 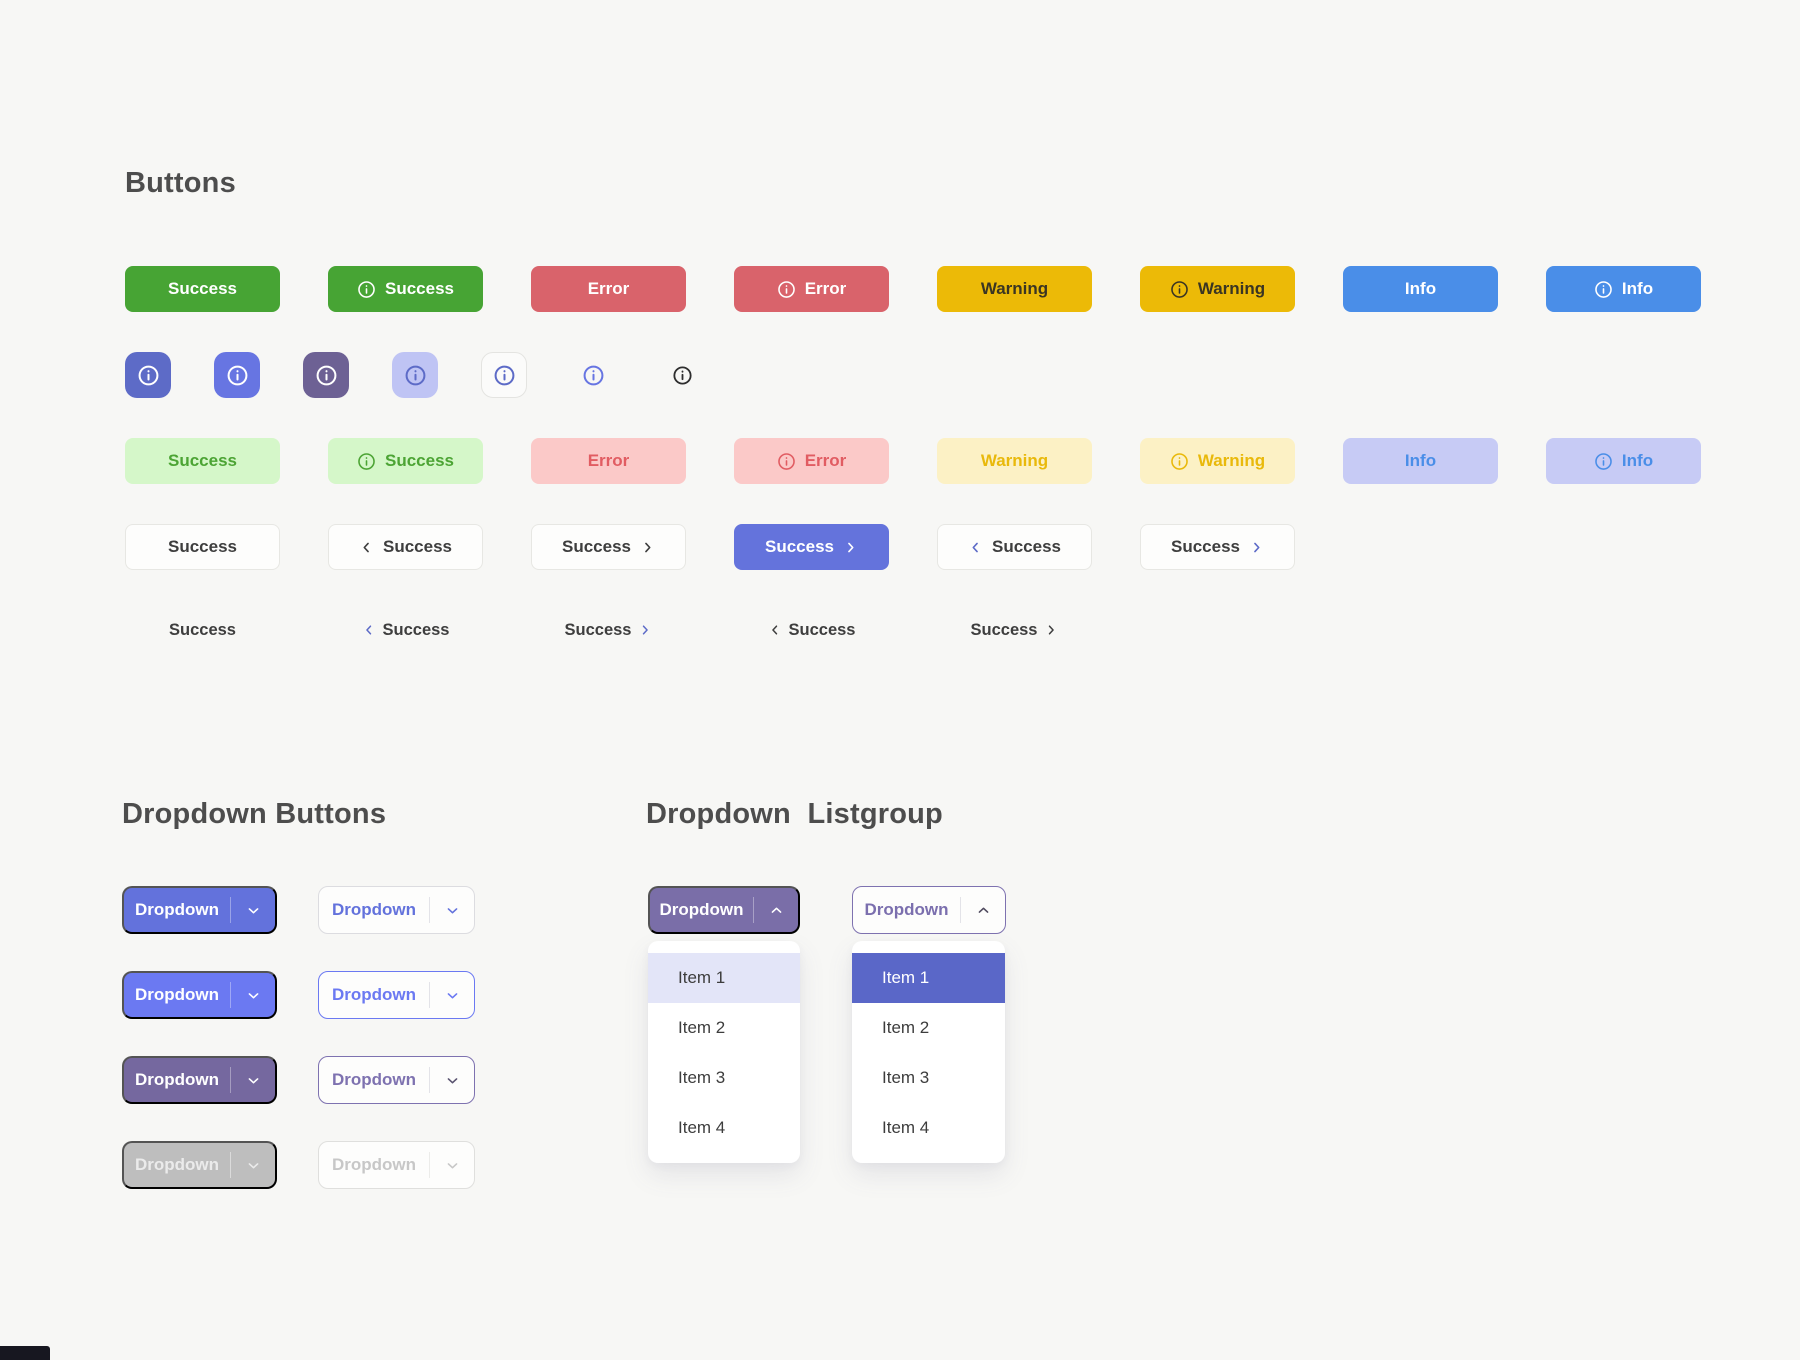 What do you see at coordinates (396, 910) in the screenshot?
I see `dropdown-button-primary-outline: Dropdown` at bounding box center [396, 910].